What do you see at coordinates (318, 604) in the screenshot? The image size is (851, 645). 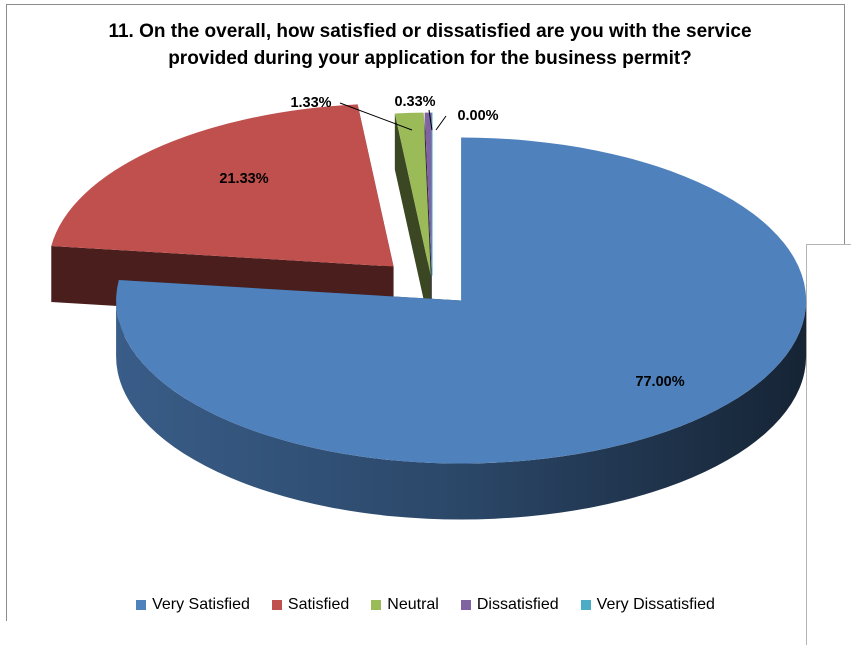 I see `legend-label-satisfied: Satisfied` at bounding box center [318, 604].